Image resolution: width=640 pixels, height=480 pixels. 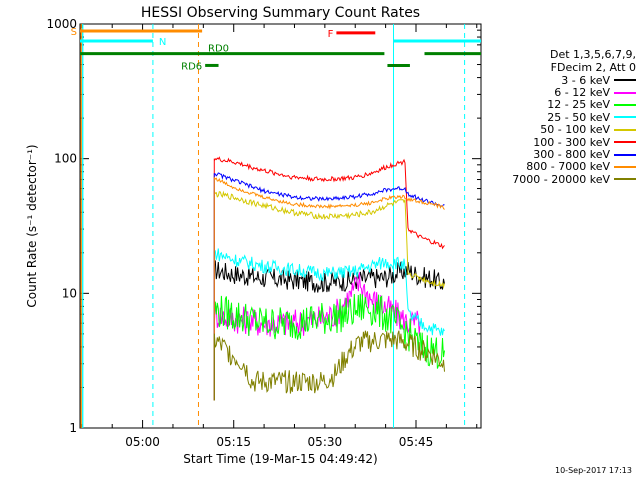 I want to click on legend-entry: 300 - 800 keV, so click(x=553, y=155).